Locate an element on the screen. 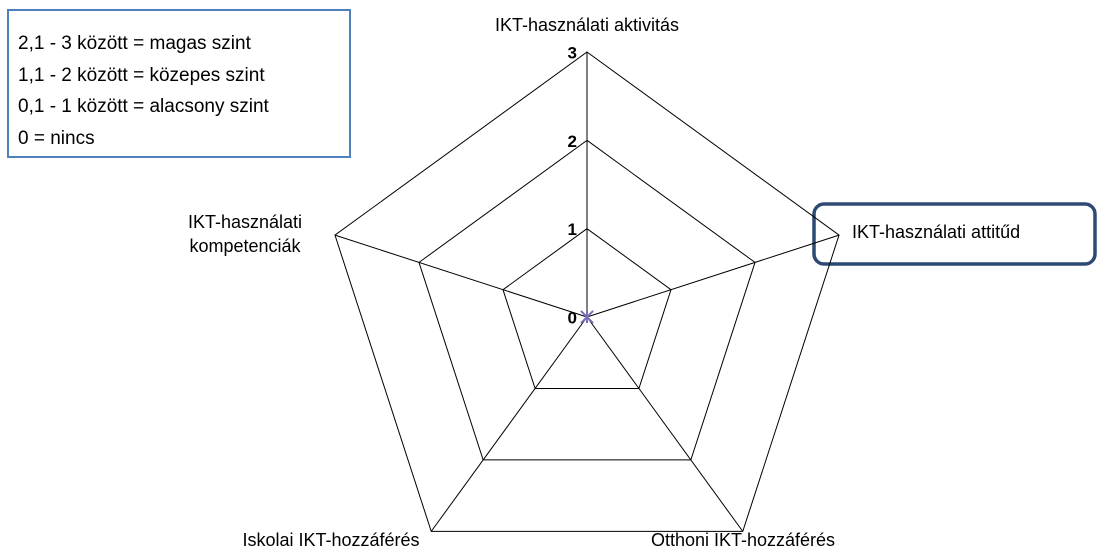  y-tick-label: 1 is located at coordinates (572, 229).